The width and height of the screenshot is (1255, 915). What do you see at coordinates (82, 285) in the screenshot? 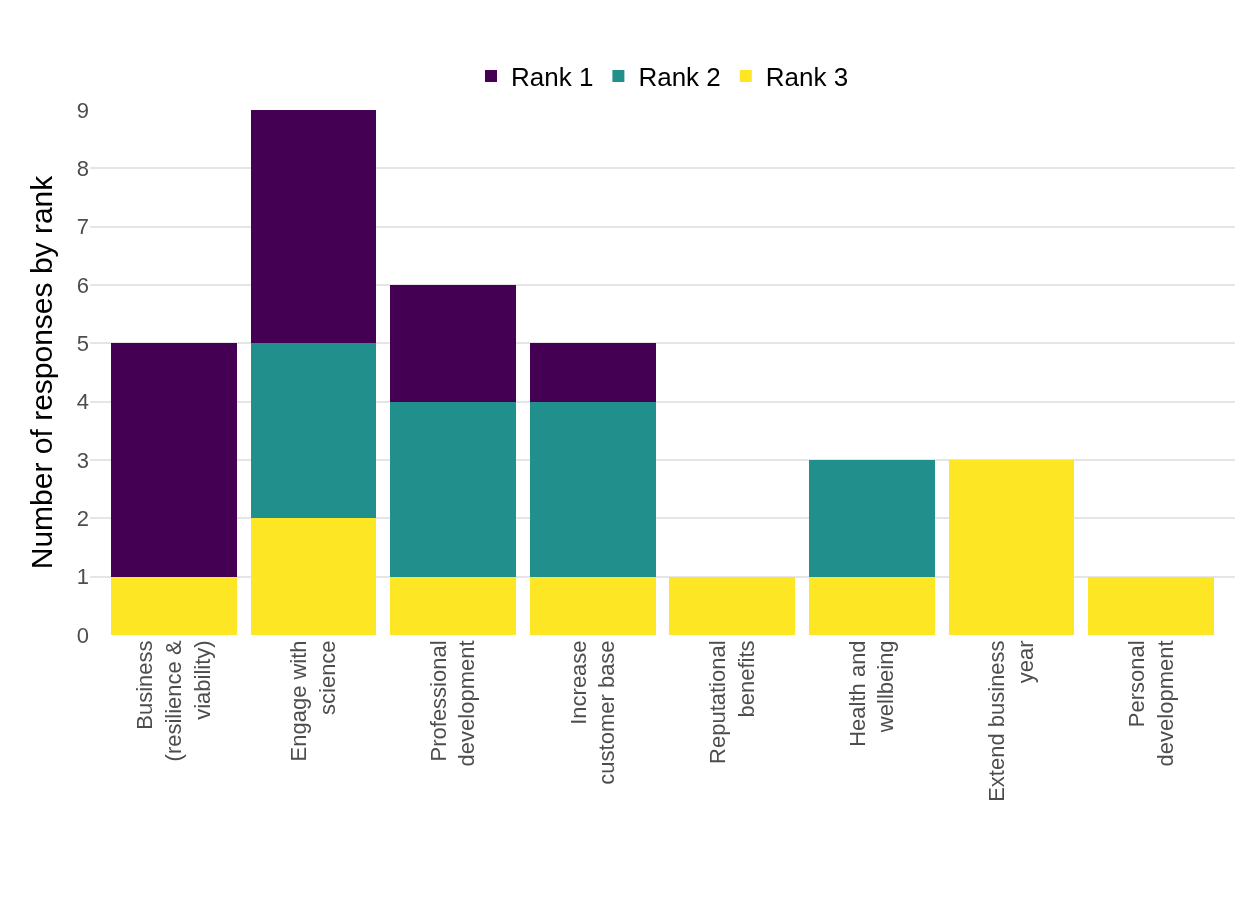
I see `y-tick-label: 6` at bounding box center [82, 285].